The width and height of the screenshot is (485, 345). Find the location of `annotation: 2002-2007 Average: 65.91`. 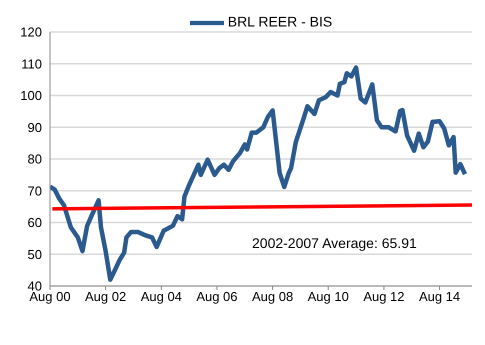

annotation: 2002-2007 Average: 65.91 is located at coordinates (334, 243).